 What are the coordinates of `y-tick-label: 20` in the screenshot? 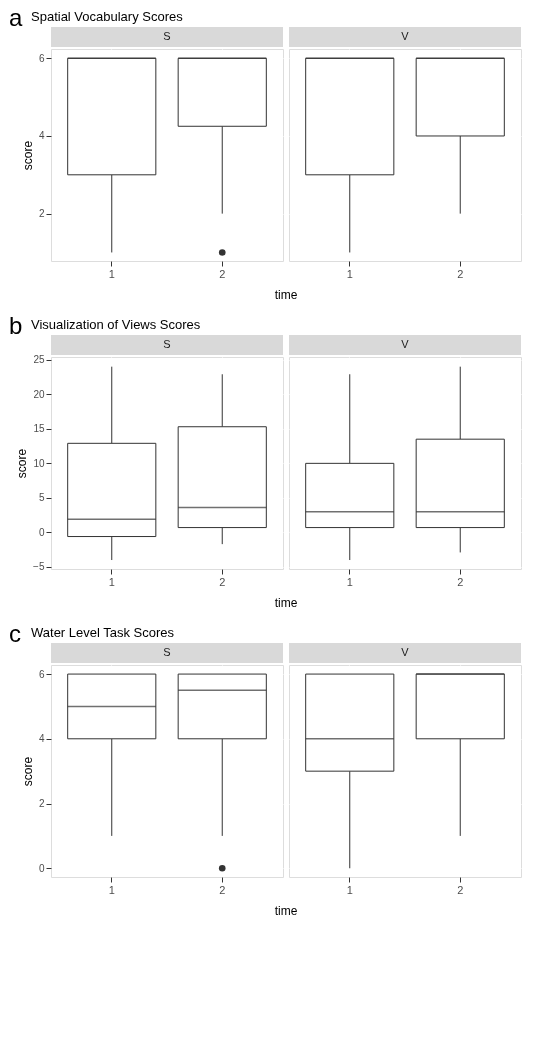 It's located at (39, 394).